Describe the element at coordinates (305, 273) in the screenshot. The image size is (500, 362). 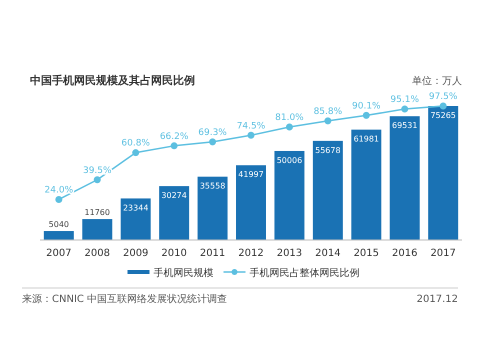
I see `legend-label: 手机网民占整体网民比例` at that location.